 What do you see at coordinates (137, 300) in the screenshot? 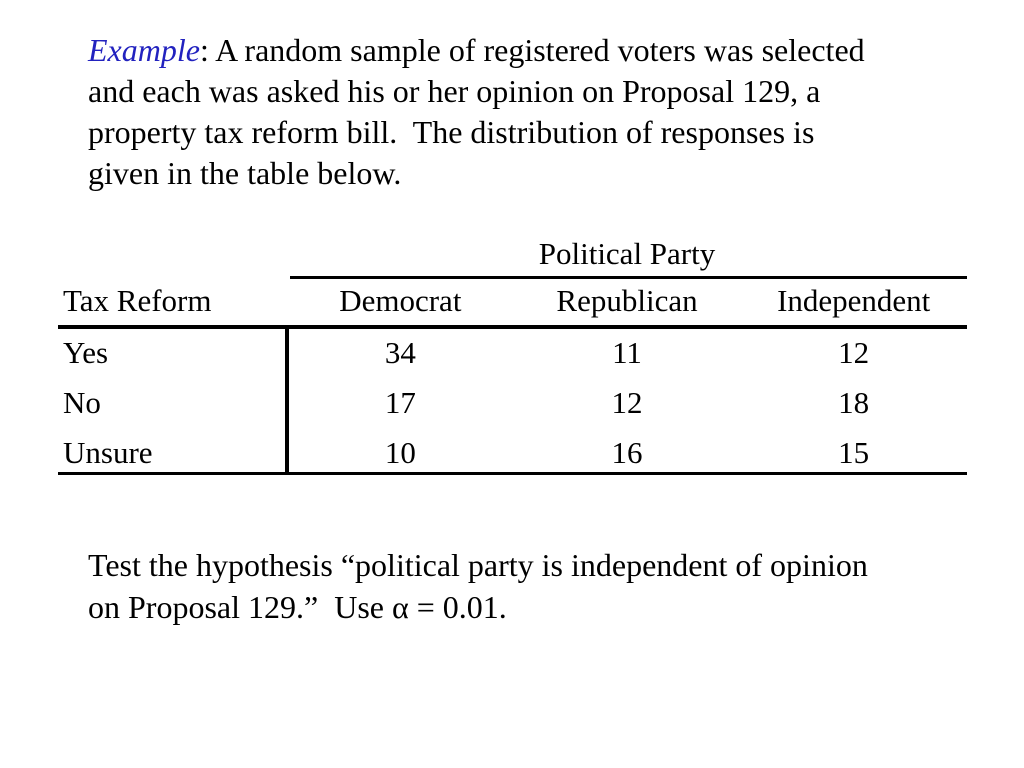
I see `row-header-label: Tax Reform` at bounding box center [137, 300].